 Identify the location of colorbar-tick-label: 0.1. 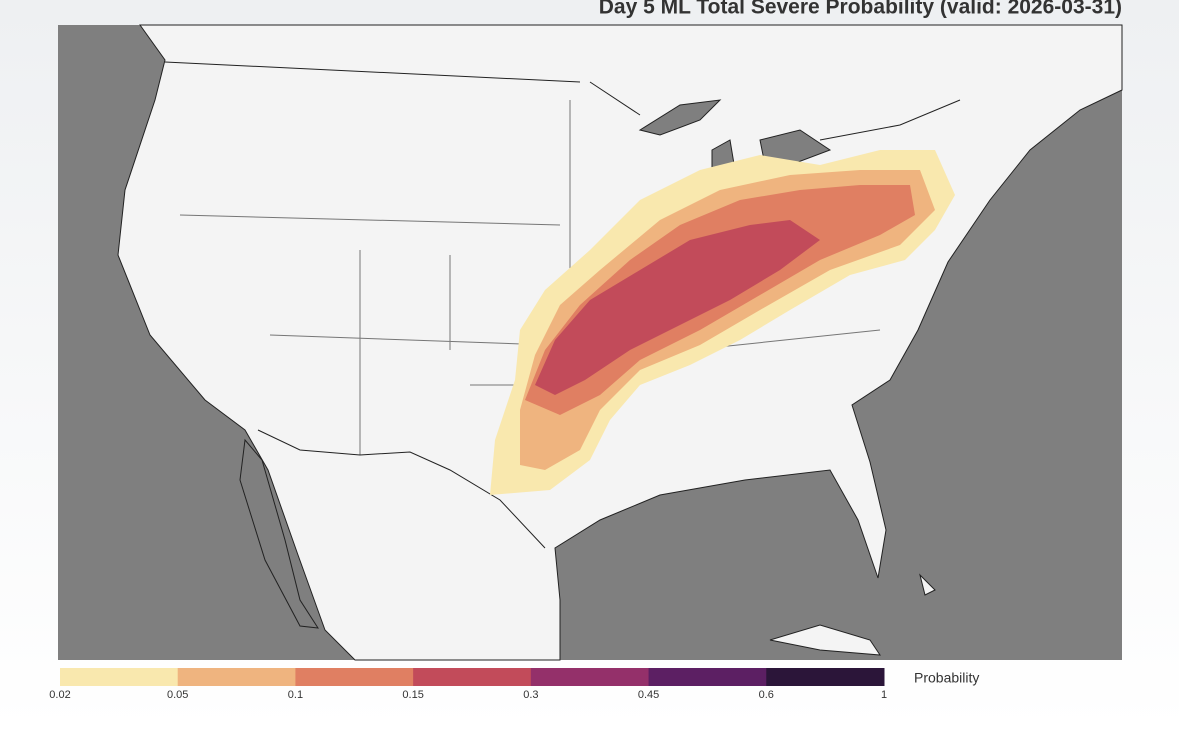
(295, 695).